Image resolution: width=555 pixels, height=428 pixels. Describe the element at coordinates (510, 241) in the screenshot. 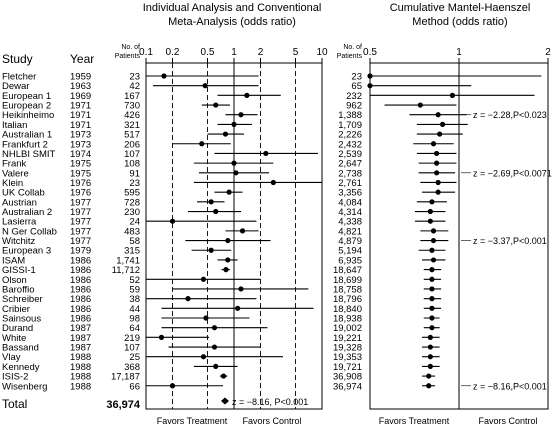

I see `z-score-annotation: z = −3.37,P<0.001` at that location.